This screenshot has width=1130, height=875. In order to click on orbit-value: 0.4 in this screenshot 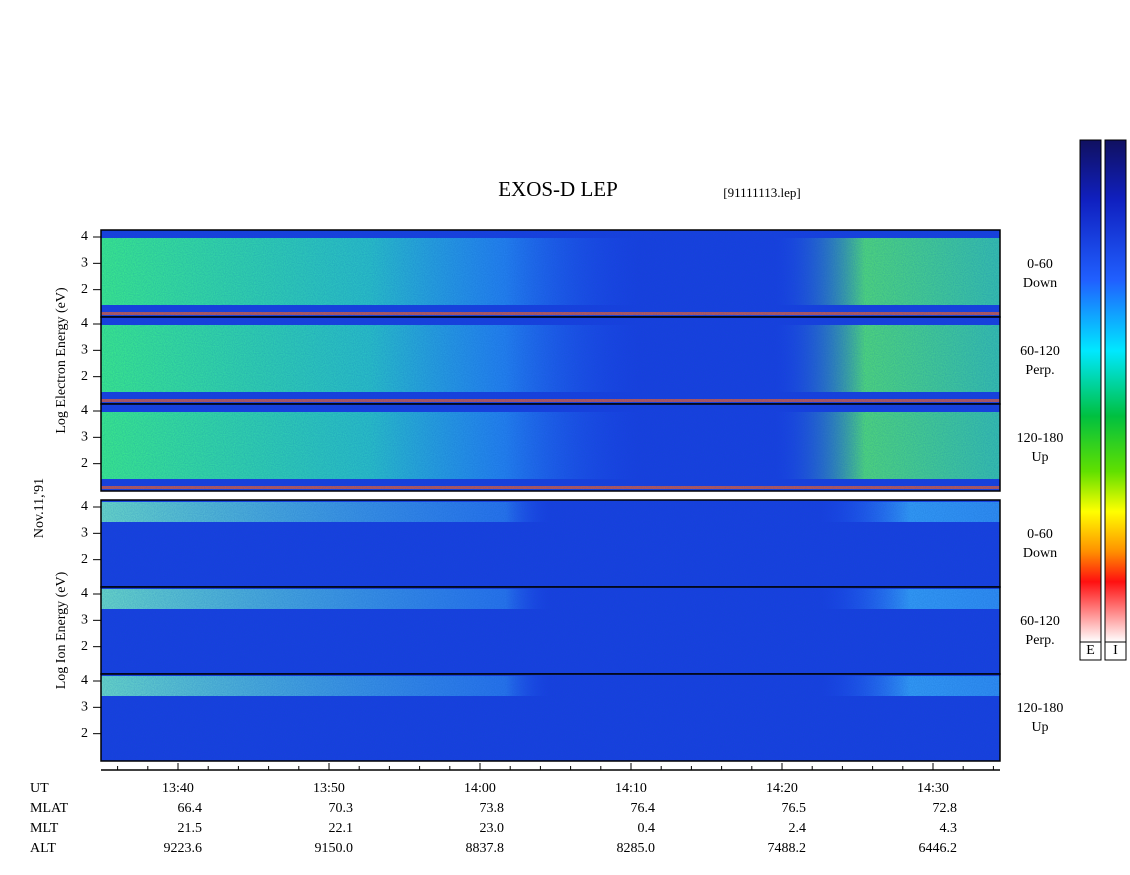, I will do `click(647, 828)`.